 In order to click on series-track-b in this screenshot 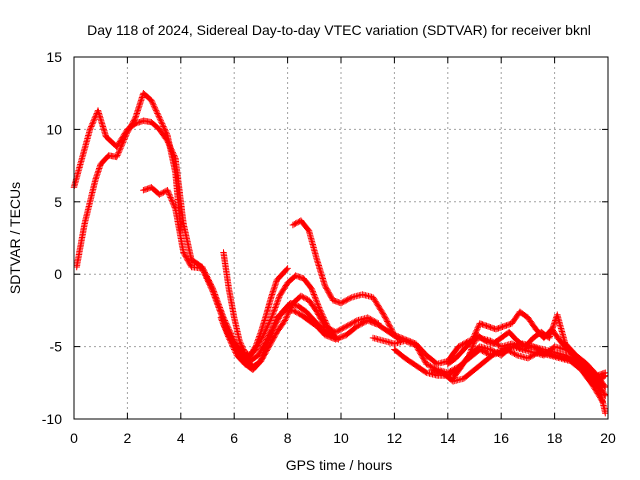, I will do `click(128, 180)`.